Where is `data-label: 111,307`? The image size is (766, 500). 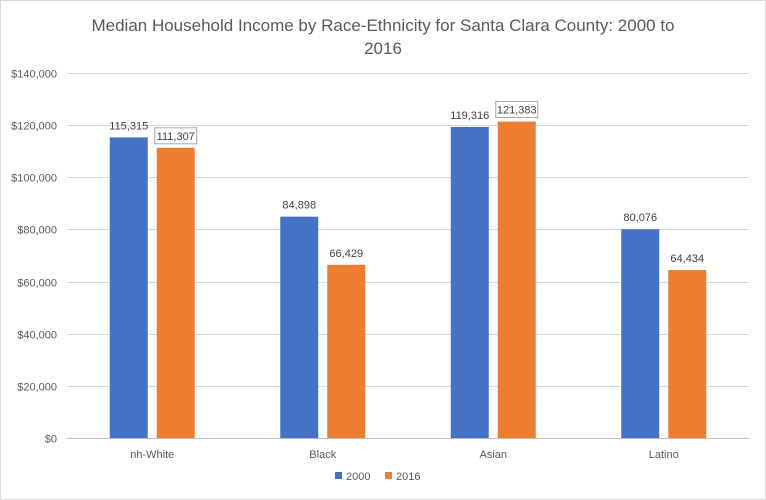 data-label: 111,307 is located at coordinates (176, 137).